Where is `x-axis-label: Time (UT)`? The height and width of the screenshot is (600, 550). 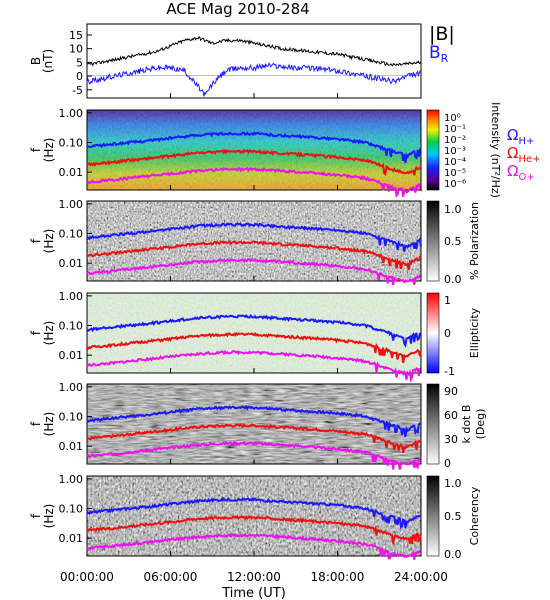 x-axis-label: Time (UT) is located at coordinates (253, 593).